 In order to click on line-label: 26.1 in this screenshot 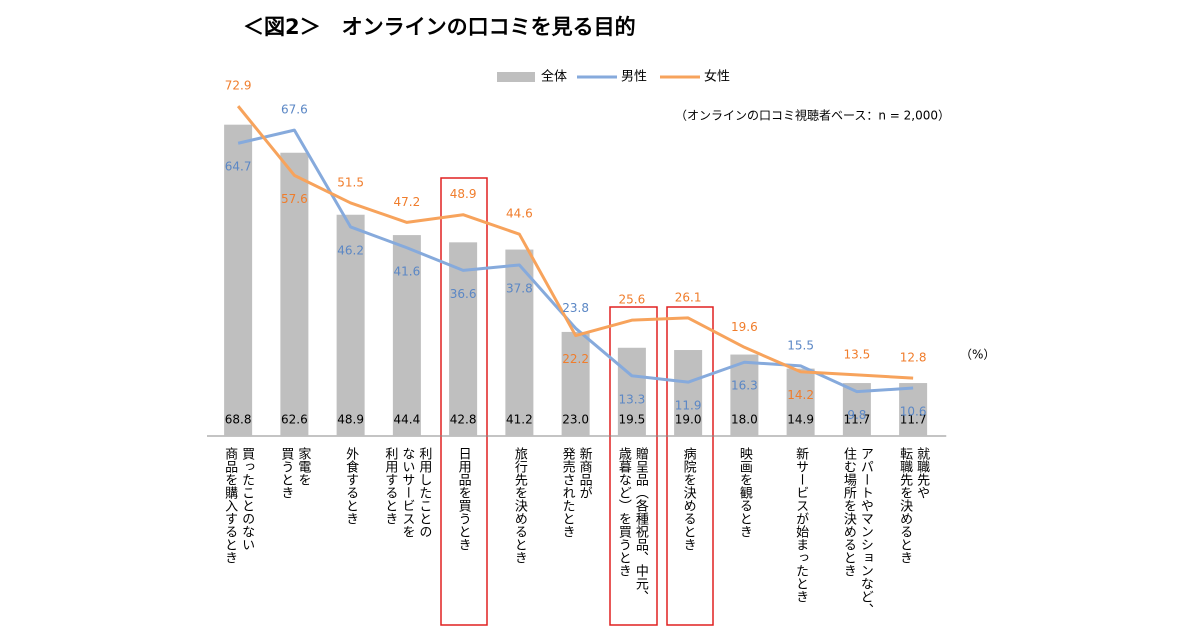, I will do `click(688, 297)`.